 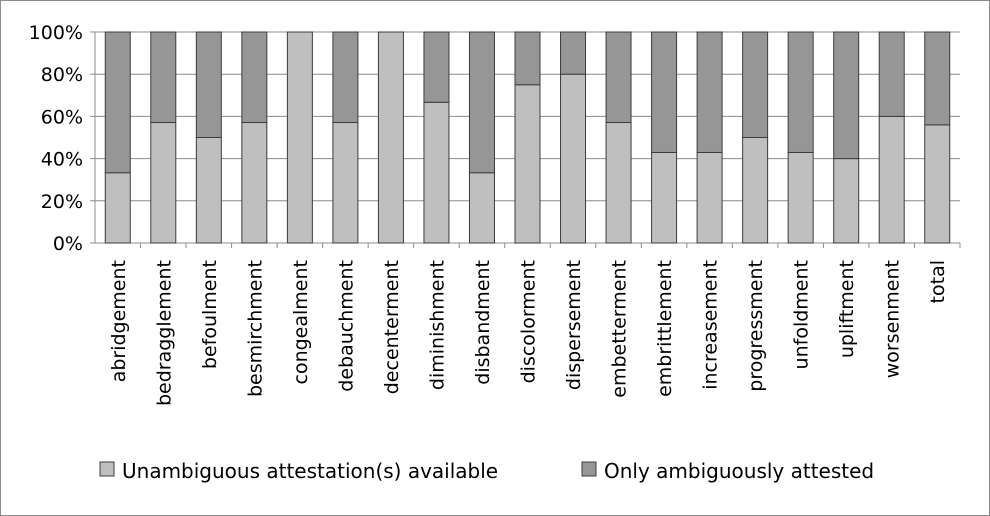 What do you see at coordinates (56, 33) in the screenshot?
I see `y-tick-label: 100%` at bounding box center [56, 33].